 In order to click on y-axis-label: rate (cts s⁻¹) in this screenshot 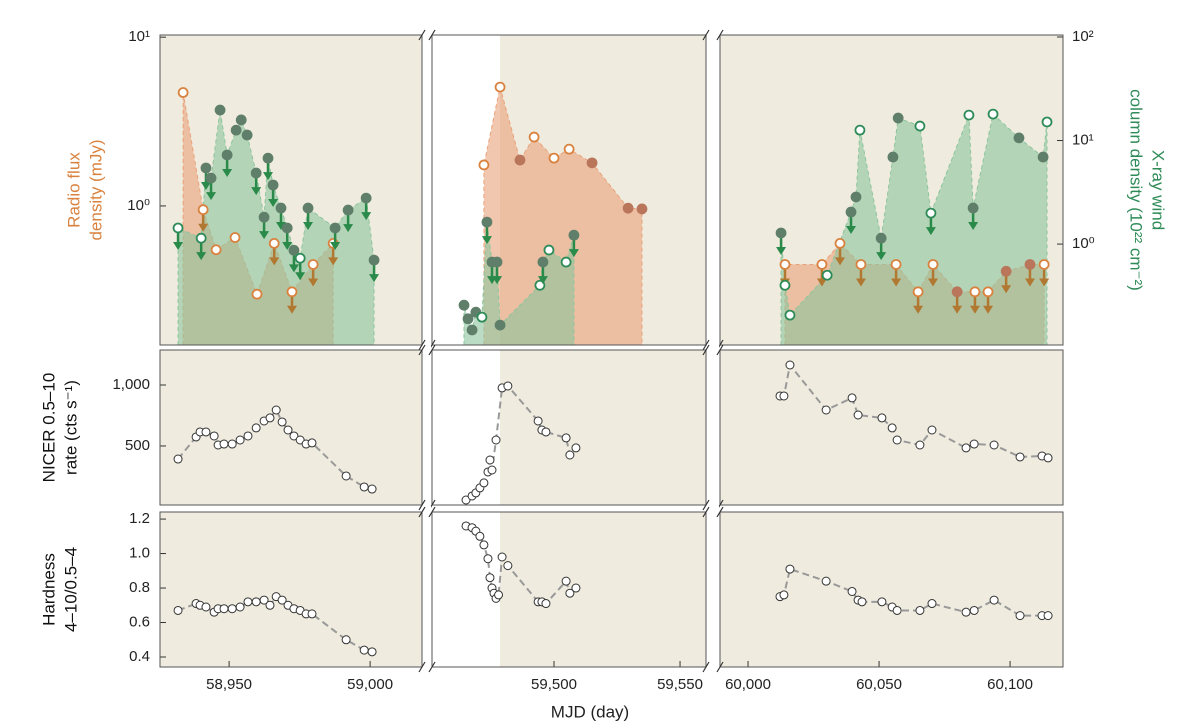, I will do `click(70, 427)`.